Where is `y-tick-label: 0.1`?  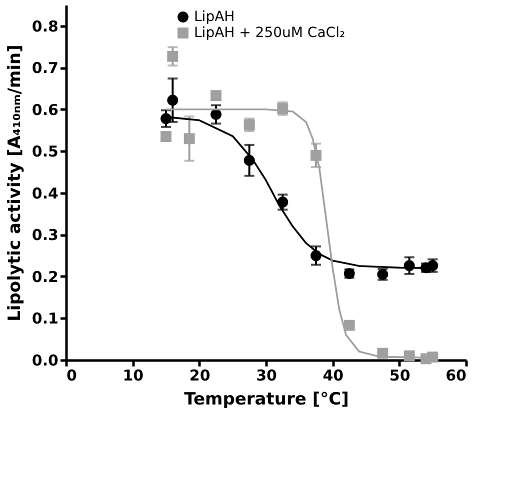
y-tick-label: 0.1 is located at coordinates (45, 319).